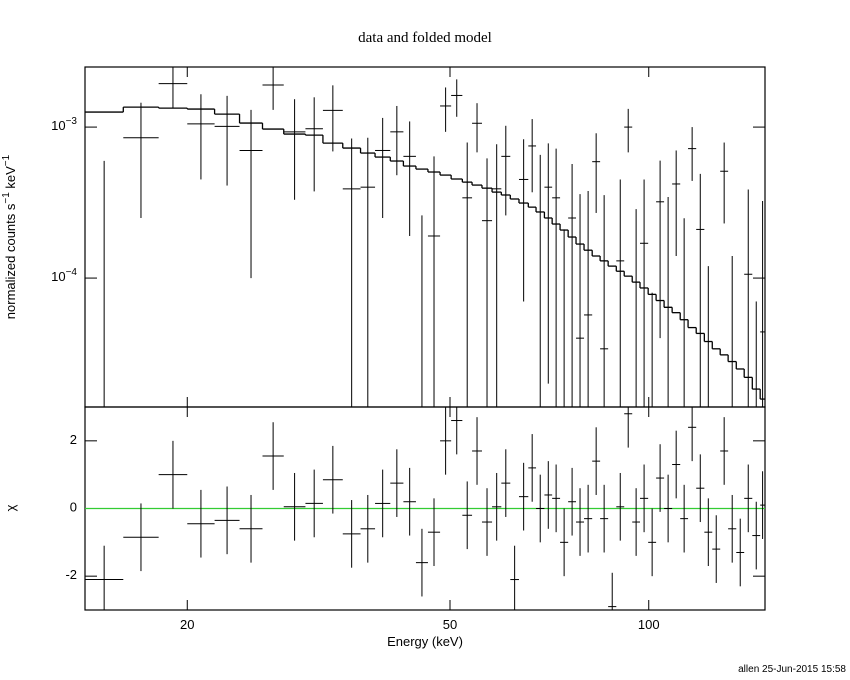 The height and width of the screenshot is (680, 850). Describe the element at coordinates (71, 575) in the screenshot. I see `y-tick-label: -2` at that location.